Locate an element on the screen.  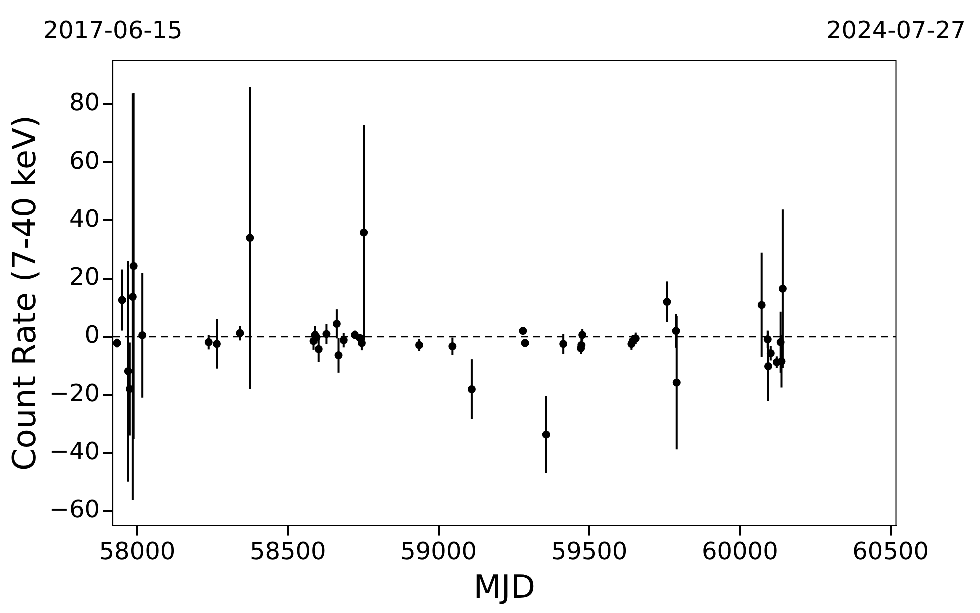
y-tick-label: −60 is located at coordinates (74, 510).